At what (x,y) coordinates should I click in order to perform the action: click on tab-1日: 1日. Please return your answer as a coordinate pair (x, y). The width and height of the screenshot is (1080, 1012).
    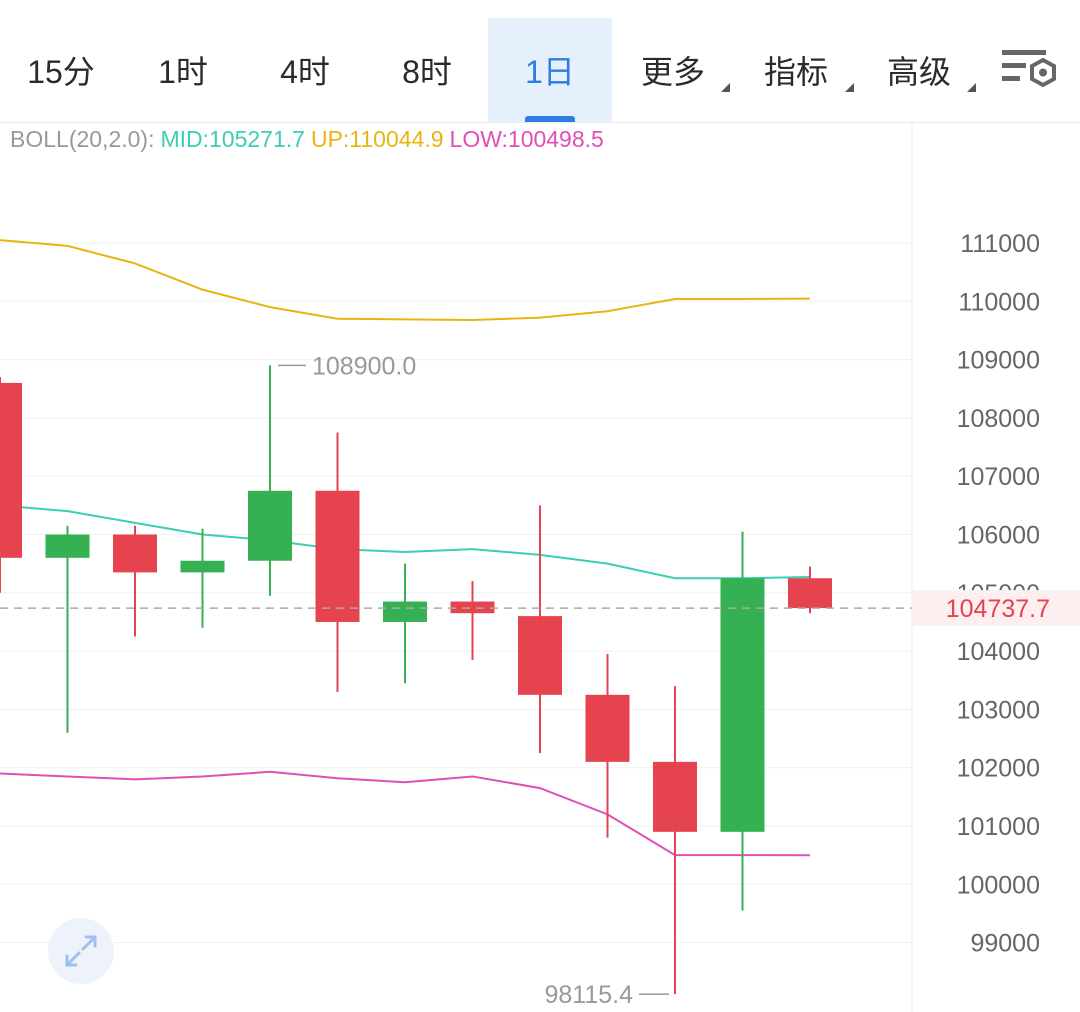
    Looking at the image, I should click on (550, 70).